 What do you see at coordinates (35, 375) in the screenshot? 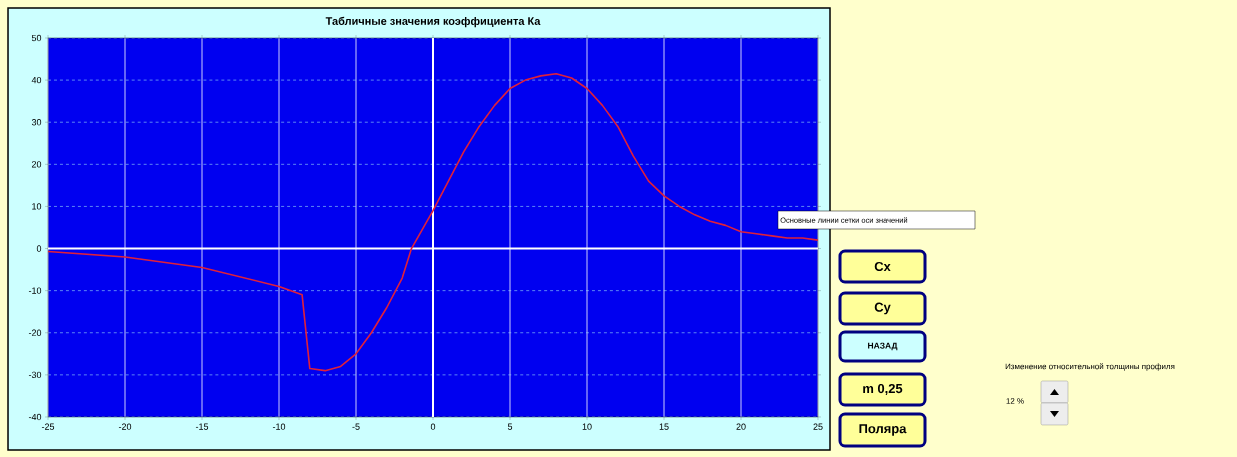
I see `y-tick-label: -30` at bounding box center [35, 375].